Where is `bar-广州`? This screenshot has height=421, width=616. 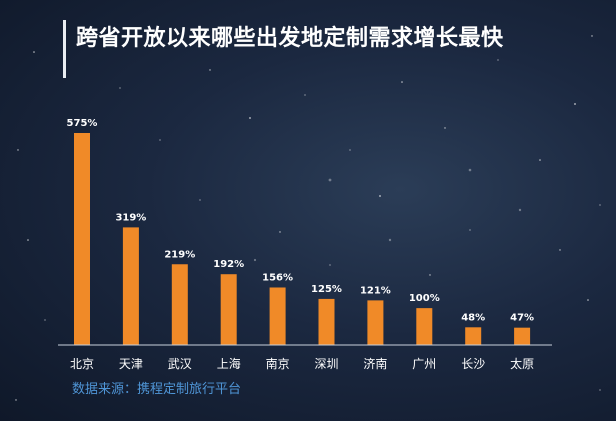 bar-广州 is located at coordinates (424, 326).